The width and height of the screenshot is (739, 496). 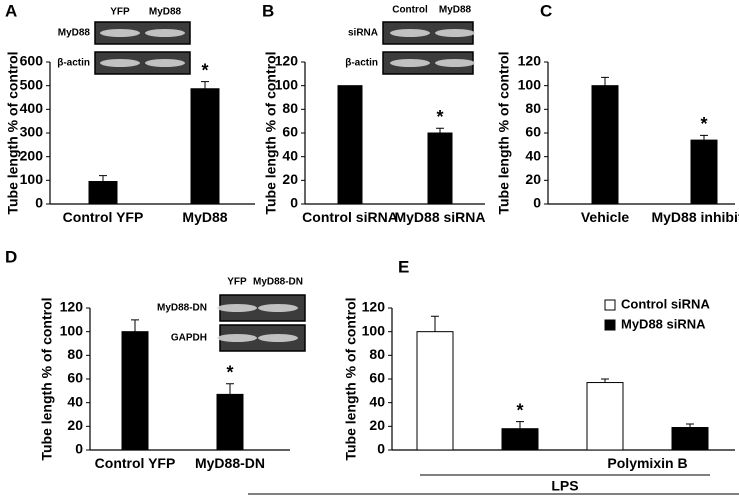 What do you see at coordinates (32, 108) in the screenshot?
I see `y-tick-label: 400` at bounding box center [32, 108].